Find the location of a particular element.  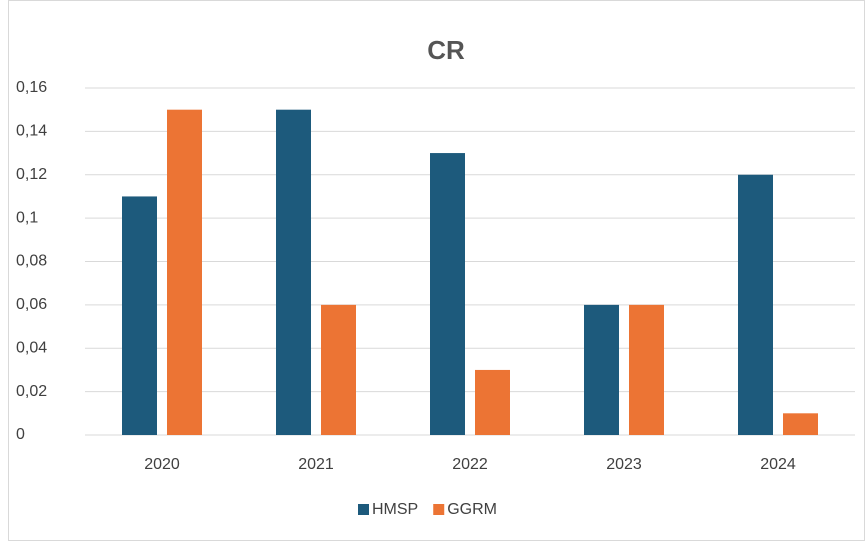

legend-label: GGRM is located at coordinates (472, 509).